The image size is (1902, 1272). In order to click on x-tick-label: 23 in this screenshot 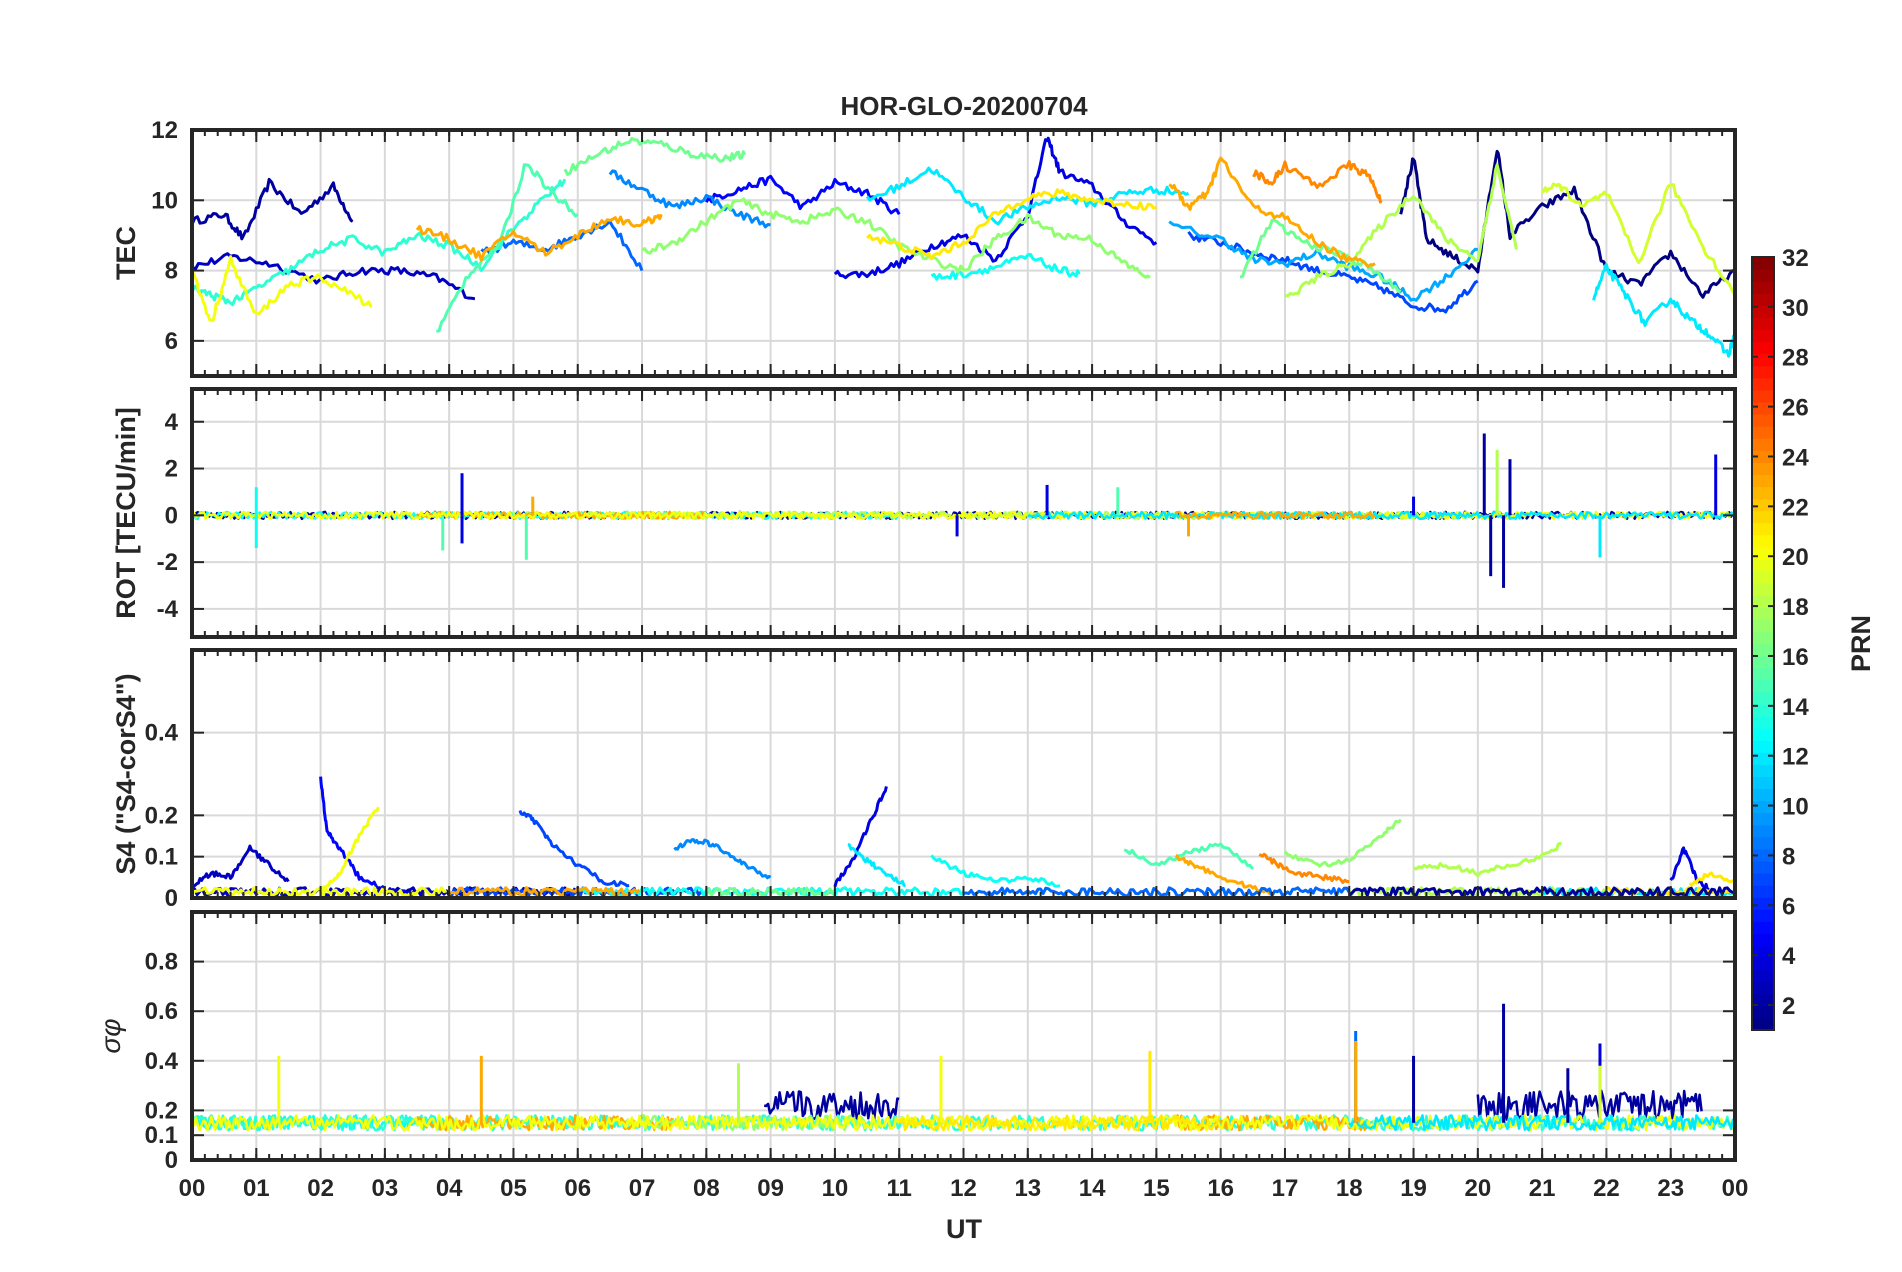, I will do `click(1670, 1188)`.